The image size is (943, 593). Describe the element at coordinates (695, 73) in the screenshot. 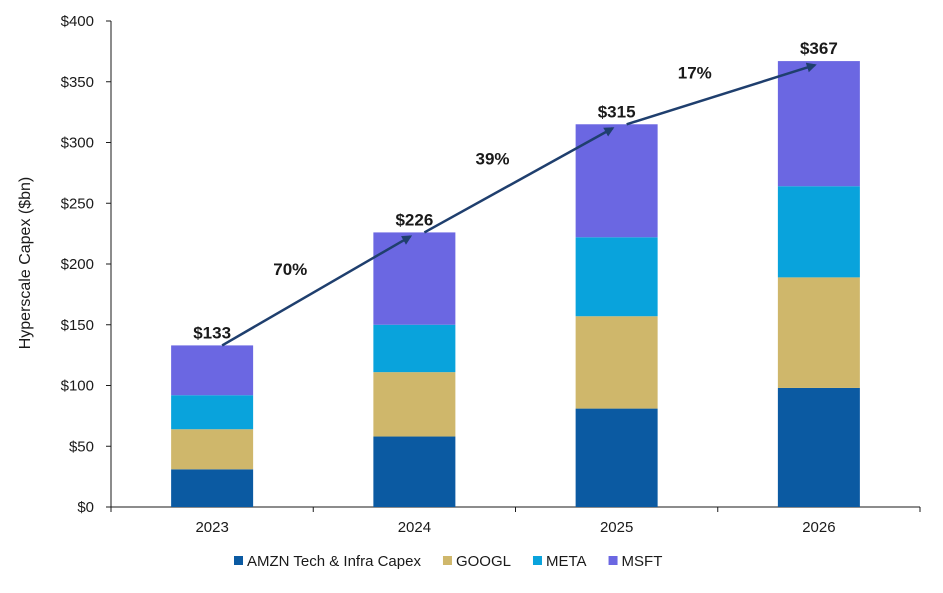

I see `growth-label: 17%` at that location.